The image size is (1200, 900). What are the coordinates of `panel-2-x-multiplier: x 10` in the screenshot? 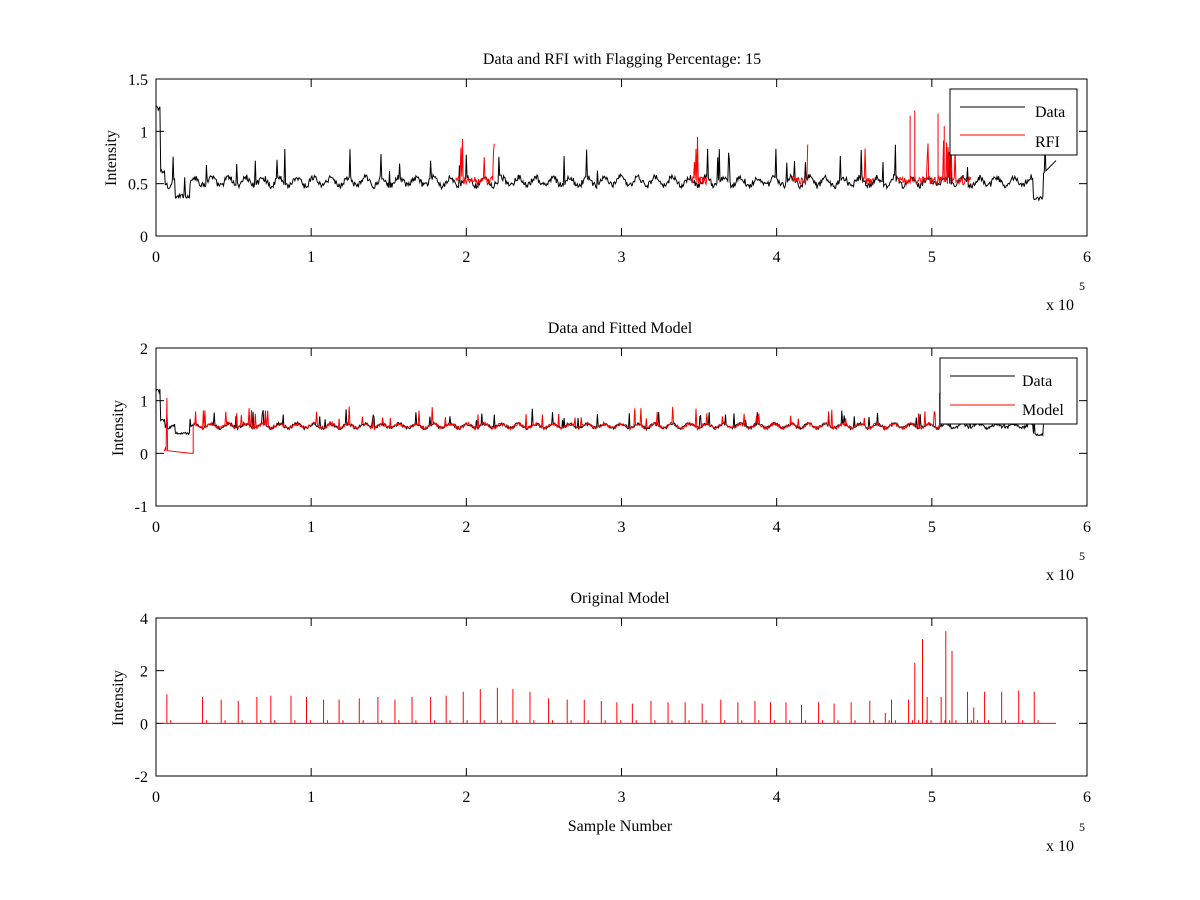 It's located at (1060, 575).